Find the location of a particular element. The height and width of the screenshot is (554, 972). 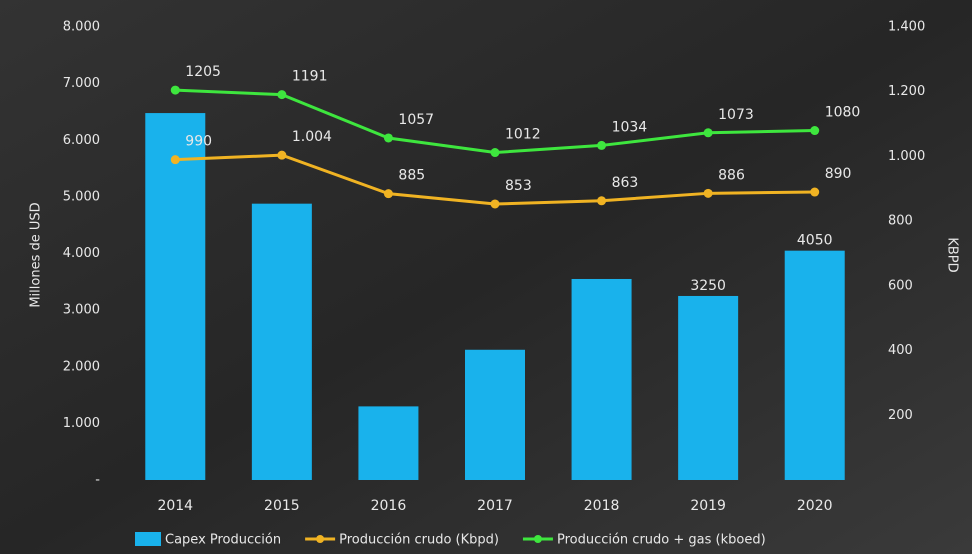

data-label: 853 is located at coordinates (518, 186).